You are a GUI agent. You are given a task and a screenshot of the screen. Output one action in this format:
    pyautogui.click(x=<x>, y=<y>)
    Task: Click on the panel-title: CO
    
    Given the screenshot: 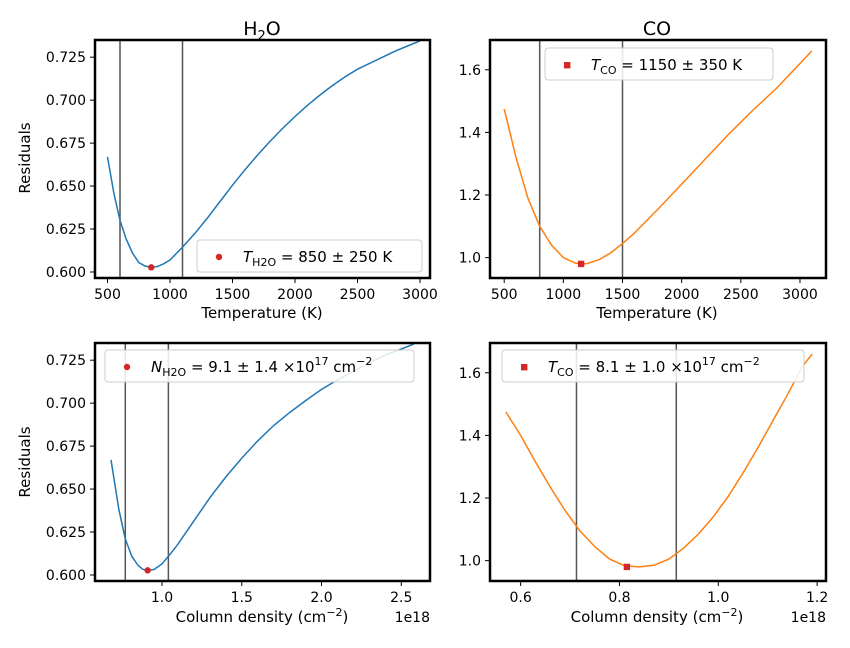 What is the action you would take?
    pyautogui.click(x=657, y=29)
    